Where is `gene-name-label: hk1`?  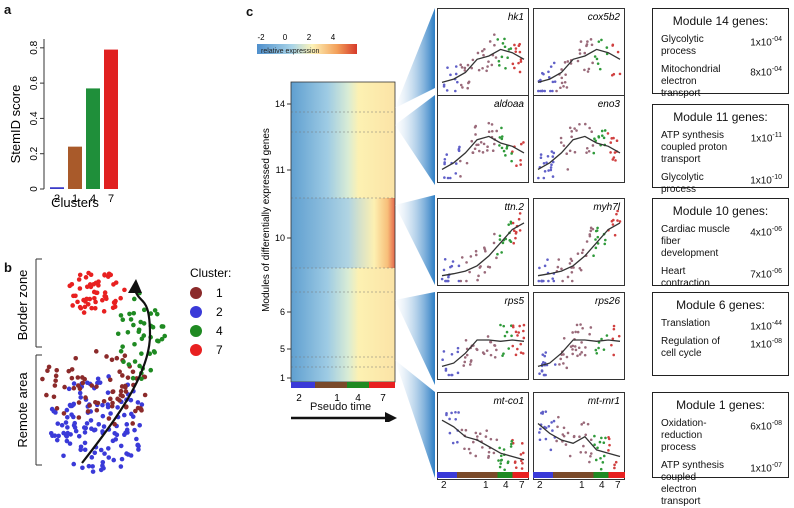 gene-name-label: hk1 is located at coordinates (516, 17).